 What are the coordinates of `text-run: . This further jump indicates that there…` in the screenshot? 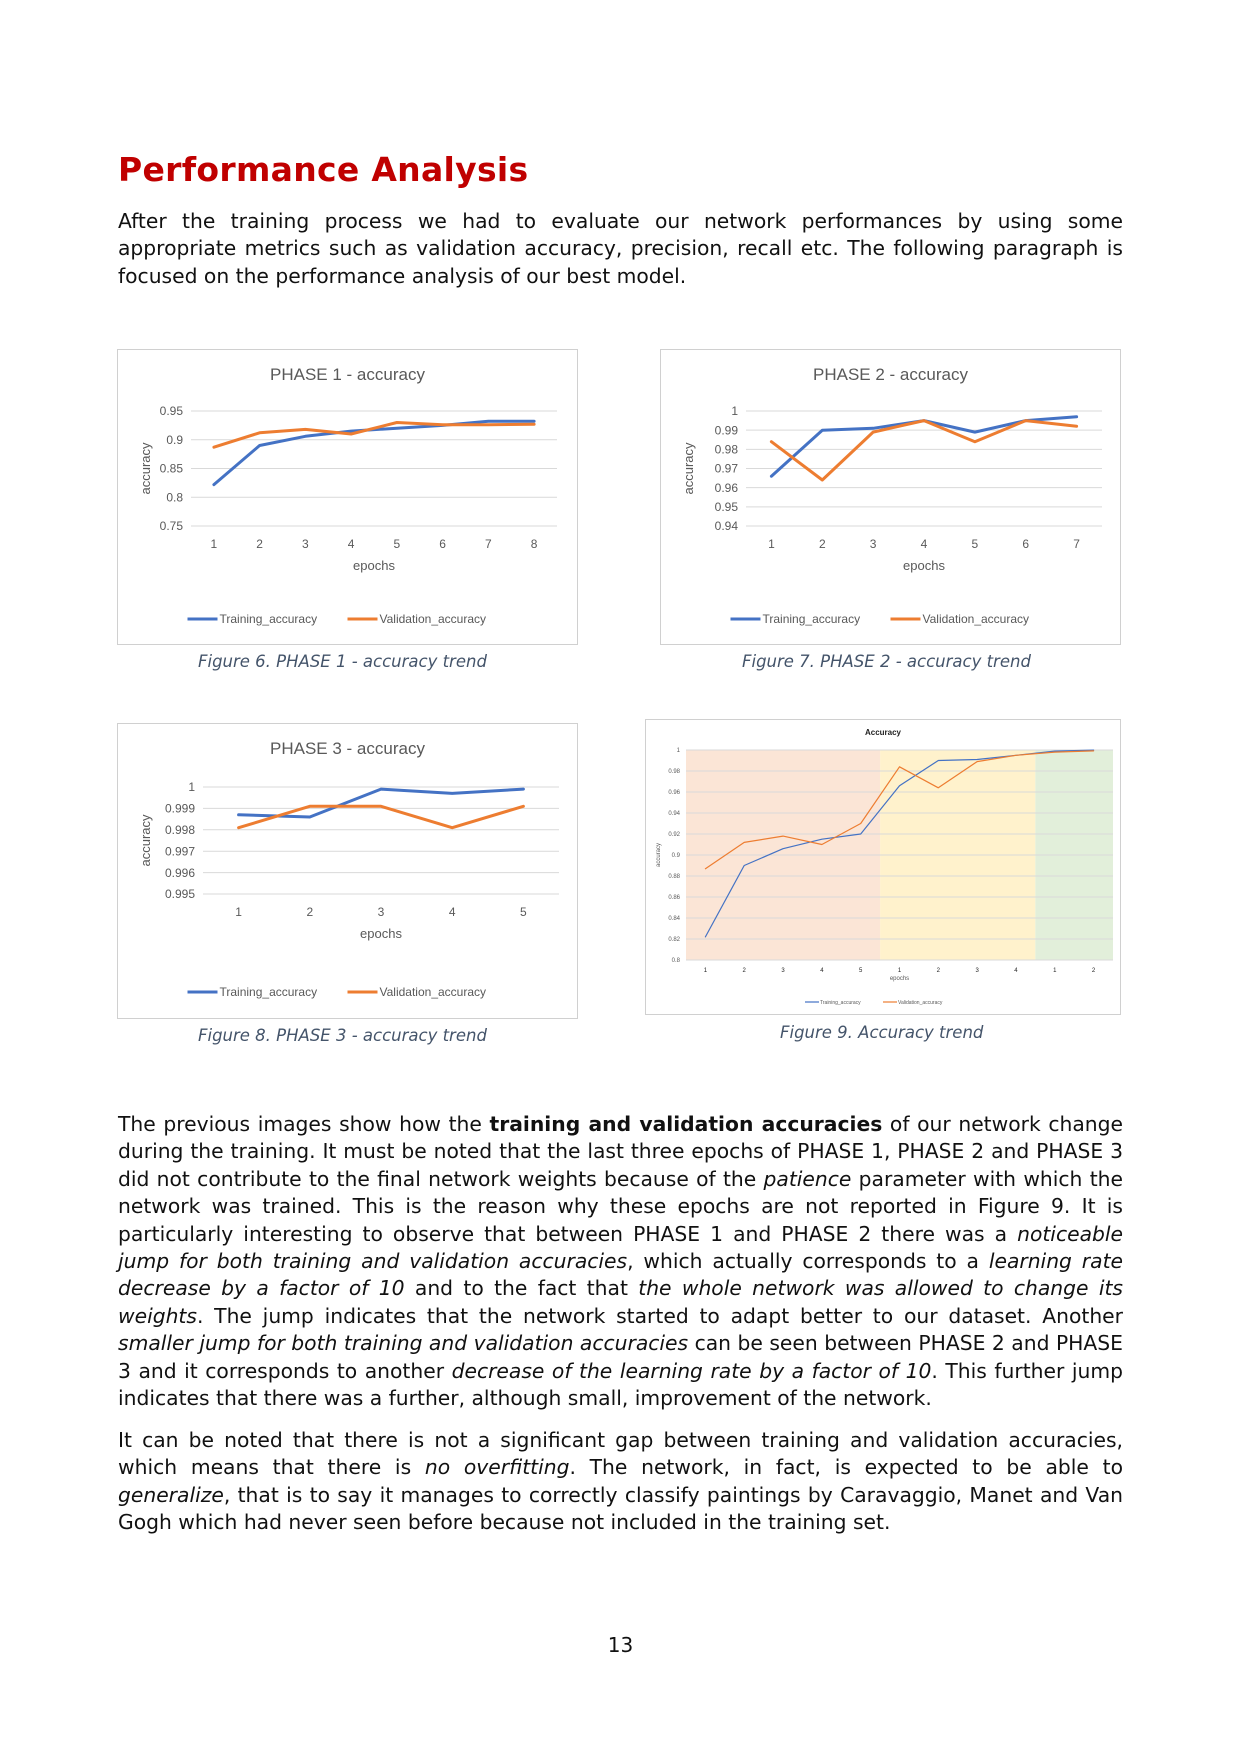 It's located at (620, 1384).